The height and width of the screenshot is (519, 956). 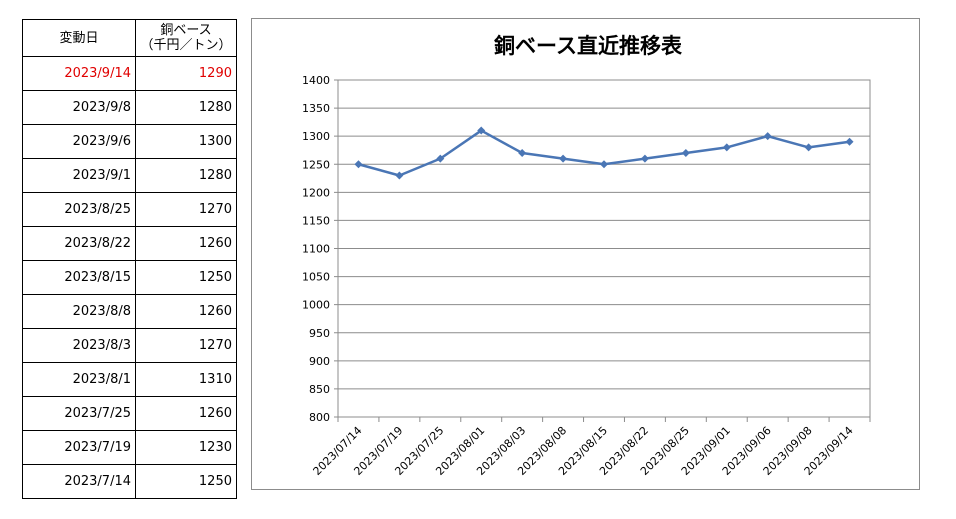 I want to click on y-tick-label: 900, so click(x=319, y=361).